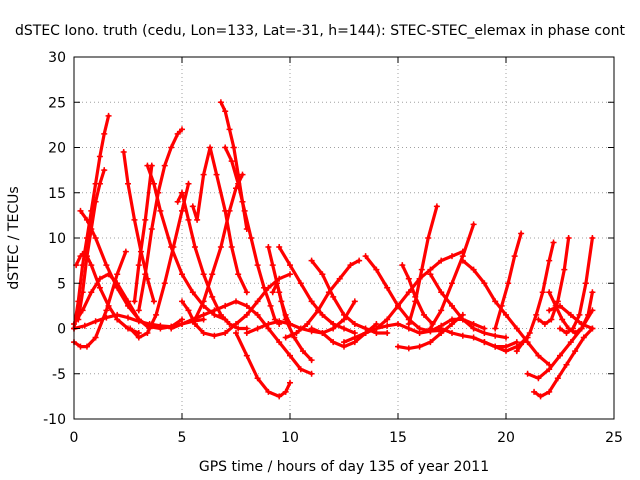  I want to click on y-tick-label: 0, so click(61, 330).